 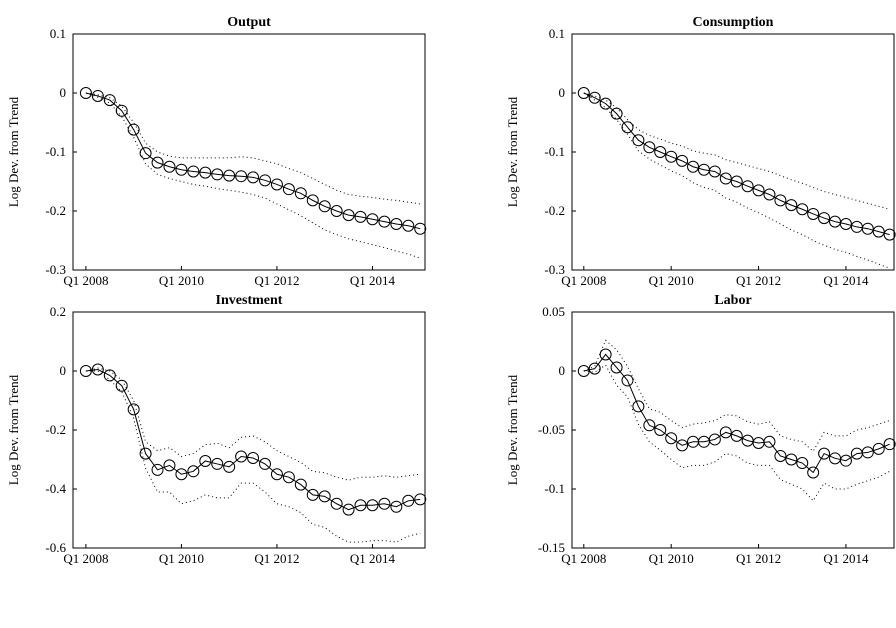 What do you see at coordinates (671, 558) in the screenshot?
I see `x-tick-label: Q1 2010` at bounding box center [671, 558].